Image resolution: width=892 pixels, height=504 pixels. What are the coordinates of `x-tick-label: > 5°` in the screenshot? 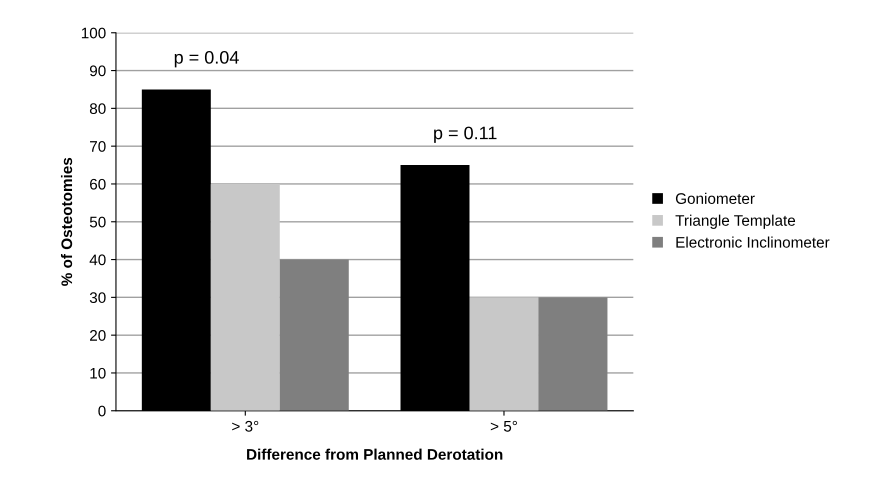 It's located at (503, 426).